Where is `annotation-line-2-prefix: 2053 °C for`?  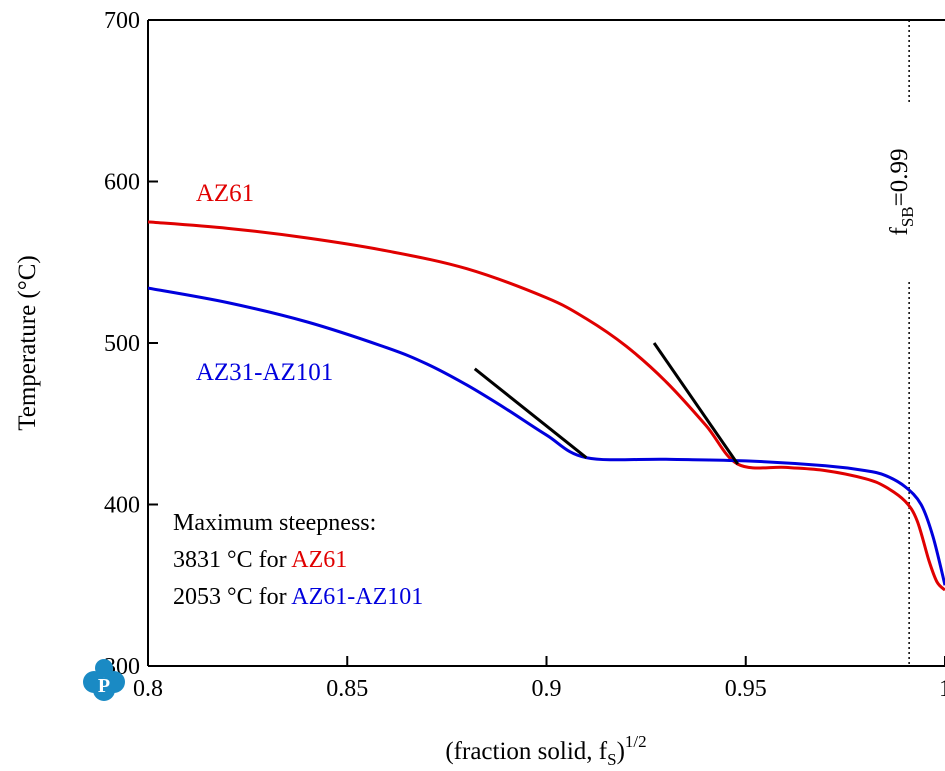
annotation-line-2-prefix: 2053 °C for is located at coordinates (232, 597).